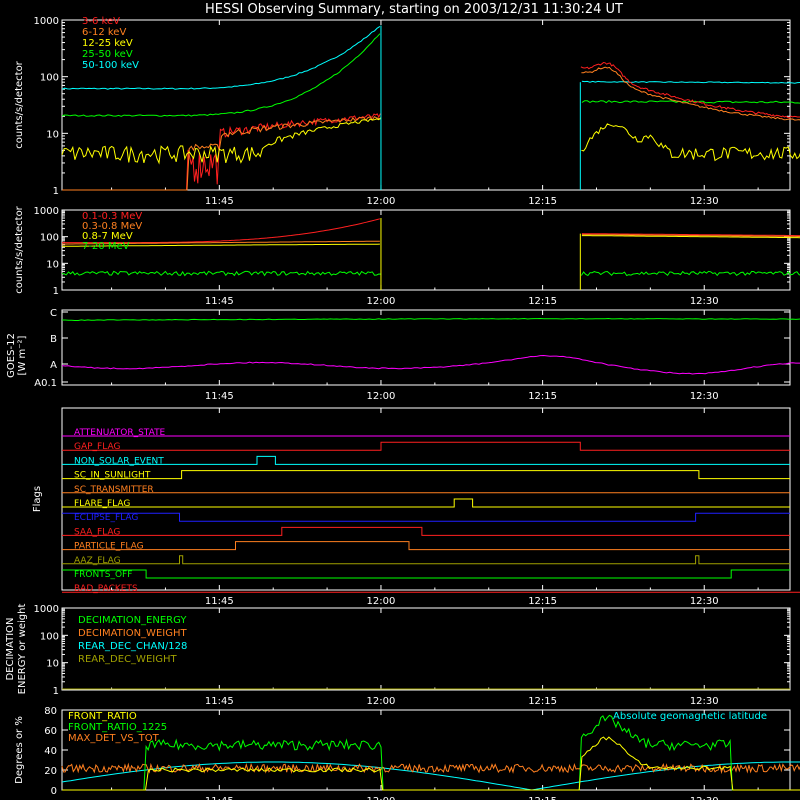 Image resolution: width=800 pixels, height=800 pixels. I want to click on lowE-time-label: 12:30, so click(704, 201).